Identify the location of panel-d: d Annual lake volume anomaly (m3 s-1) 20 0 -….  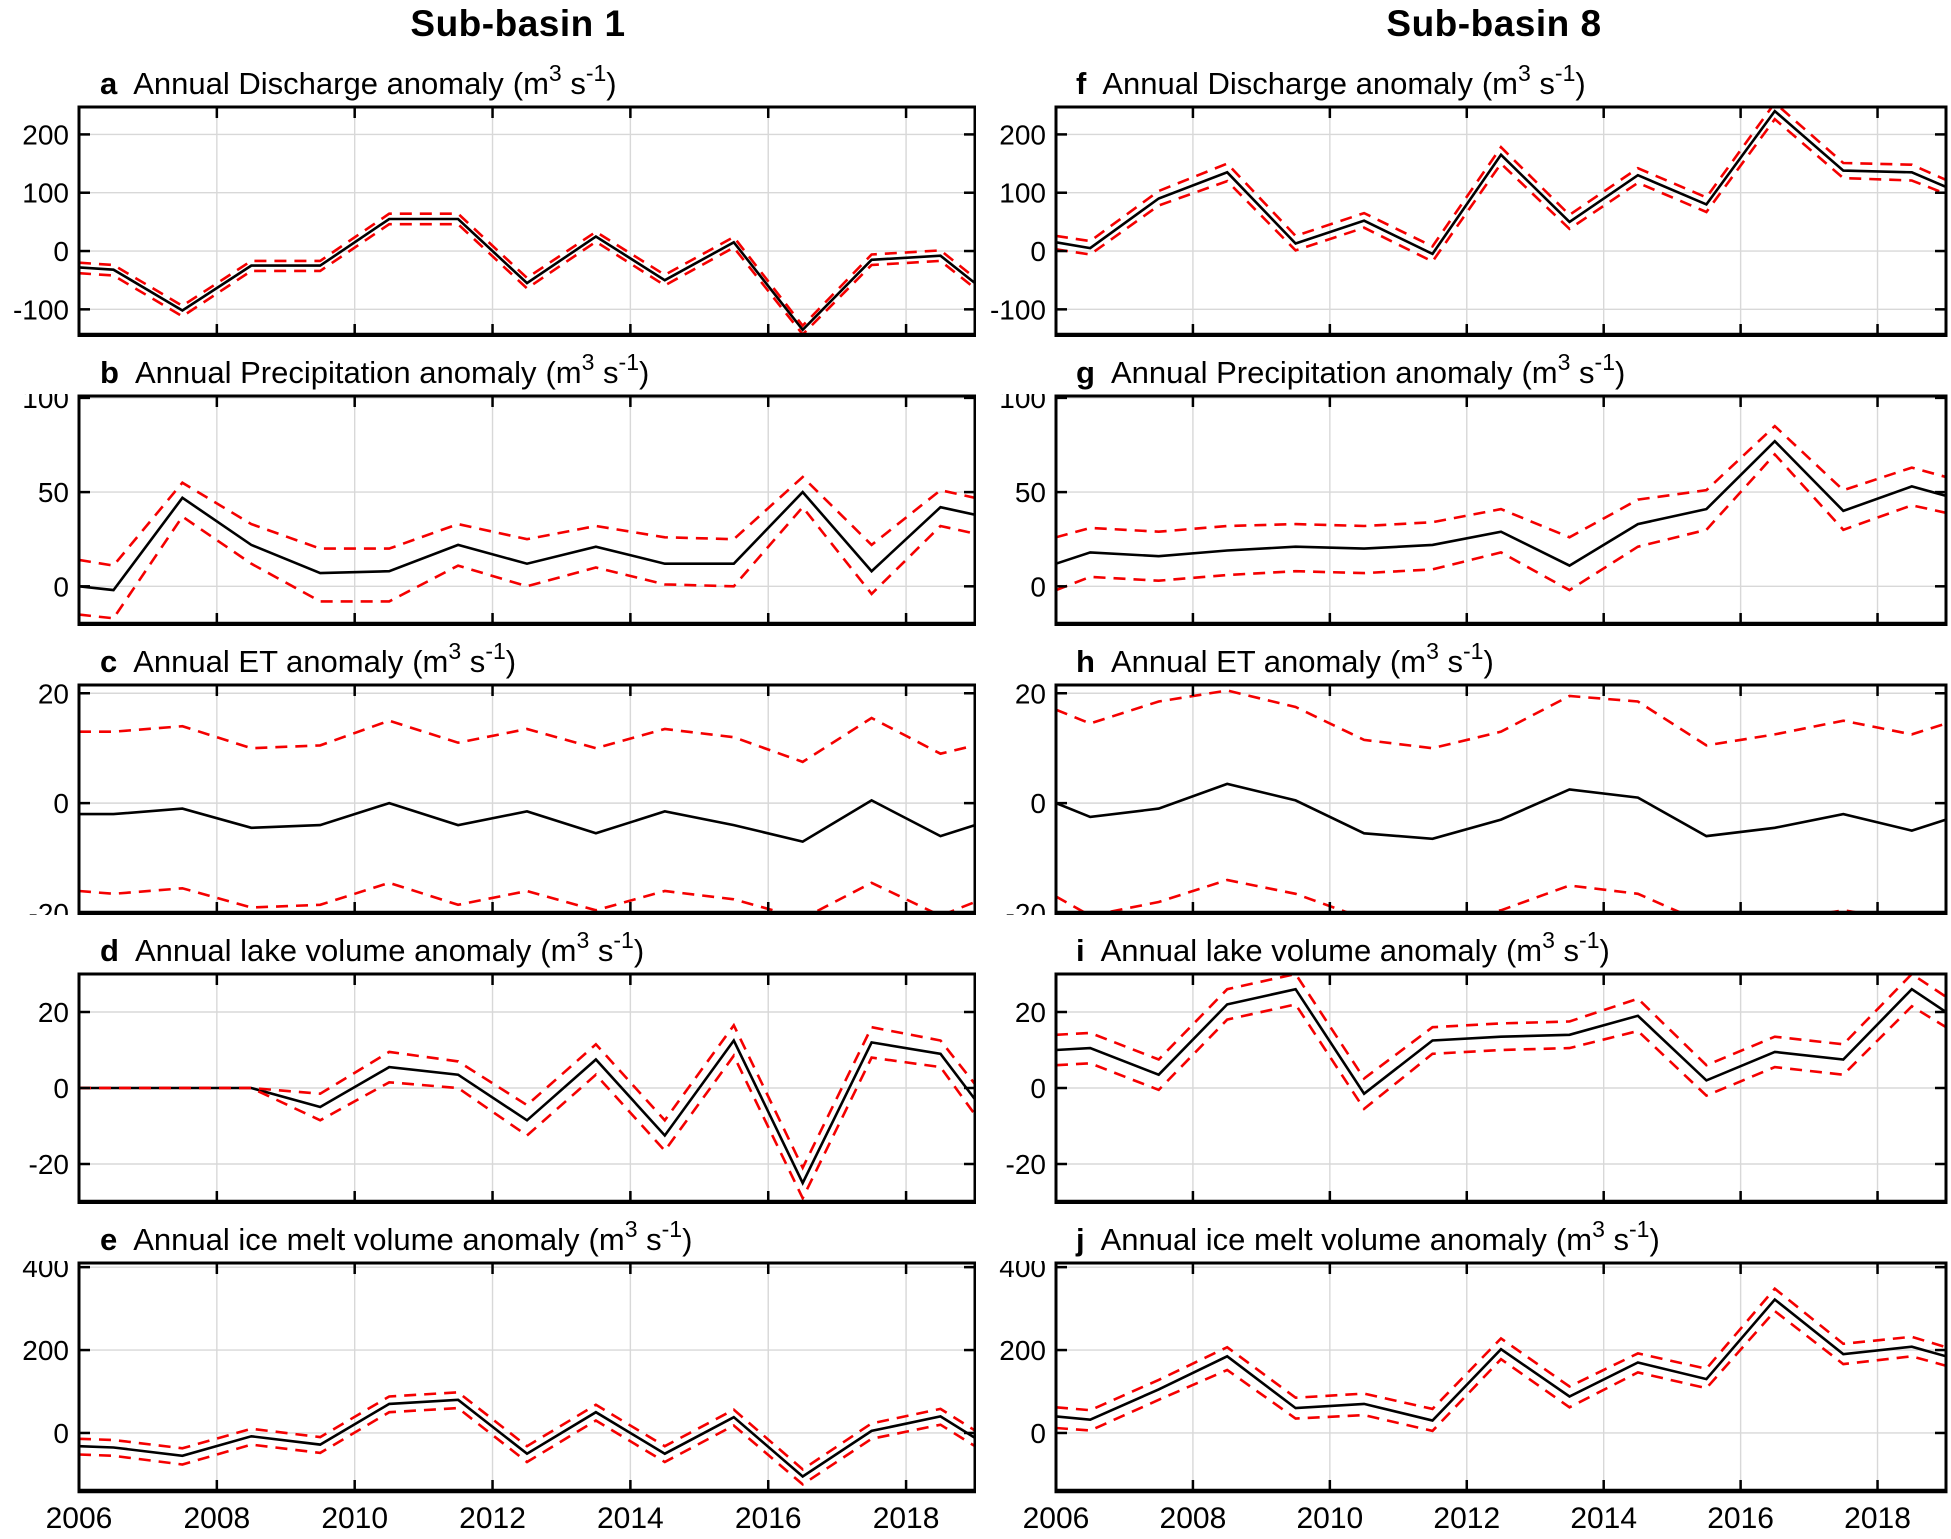
(488, 1059).